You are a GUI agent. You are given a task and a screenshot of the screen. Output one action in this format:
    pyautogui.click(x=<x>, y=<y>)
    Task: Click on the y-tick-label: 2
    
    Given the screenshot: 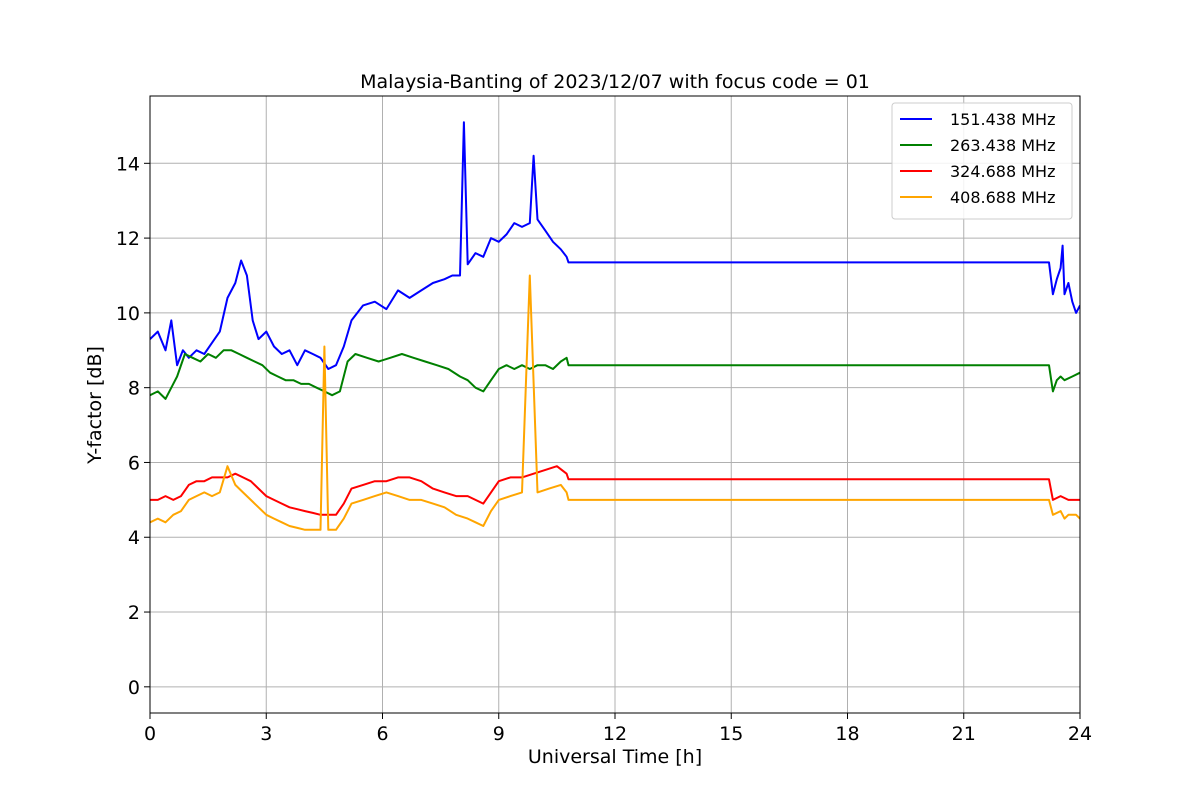 What is the action you would take?
    pyautogui.click(x=134, y=613)
    